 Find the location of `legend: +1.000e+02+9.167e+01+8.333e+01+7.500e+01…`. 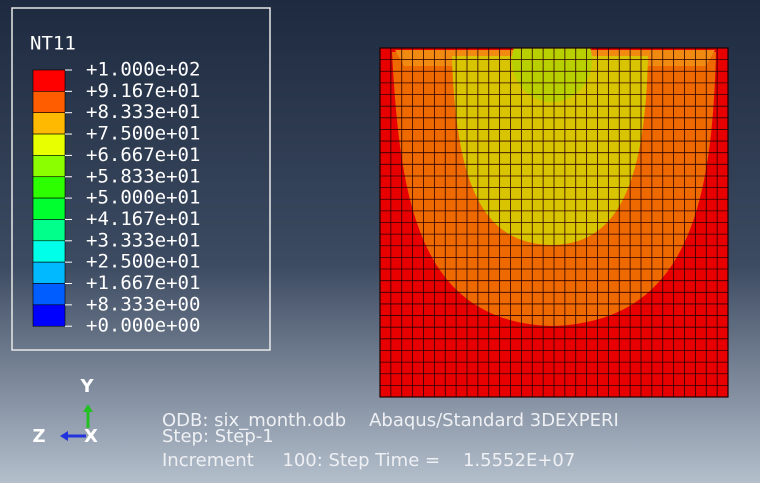

legend: +1.000e+02+9.167e+01+8.333e+01+7.500e+01… is located at coordinates (116, 198).